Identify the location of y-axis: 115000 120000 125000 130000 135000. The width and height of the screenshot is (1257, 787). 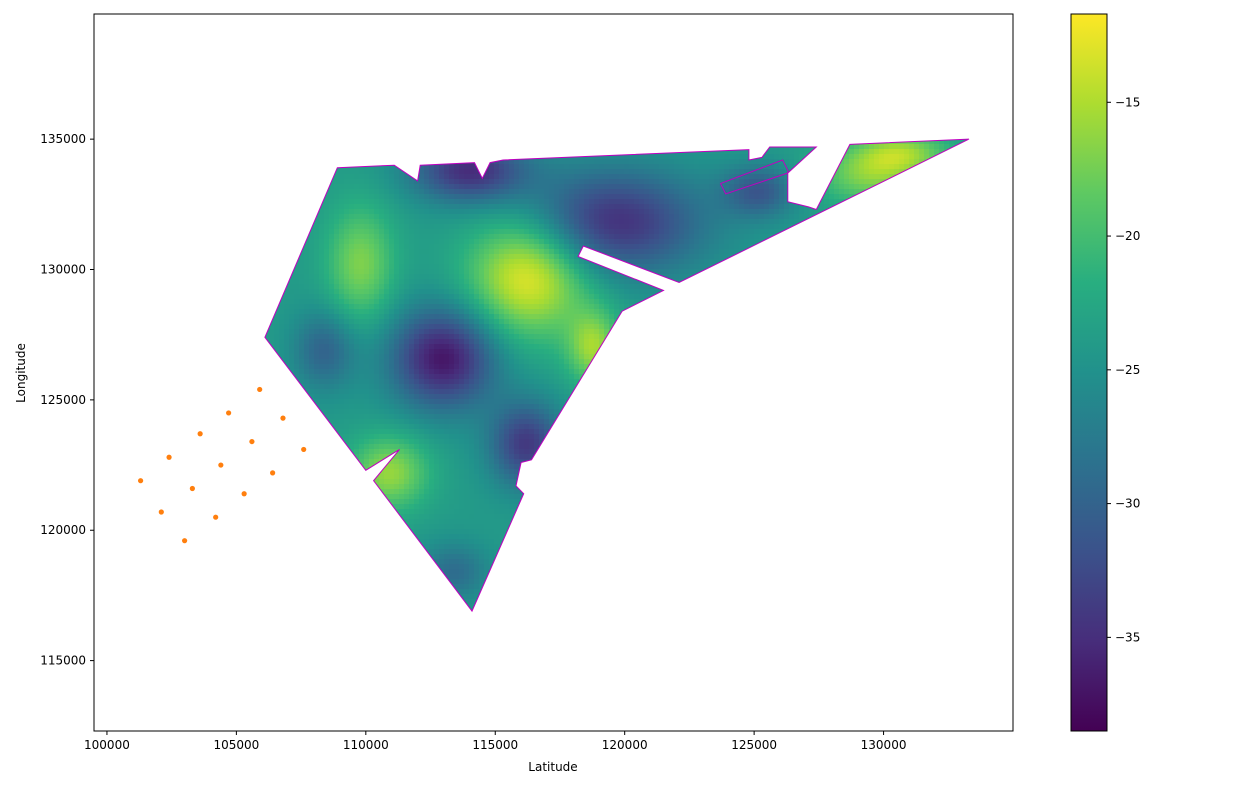
(67, 400).